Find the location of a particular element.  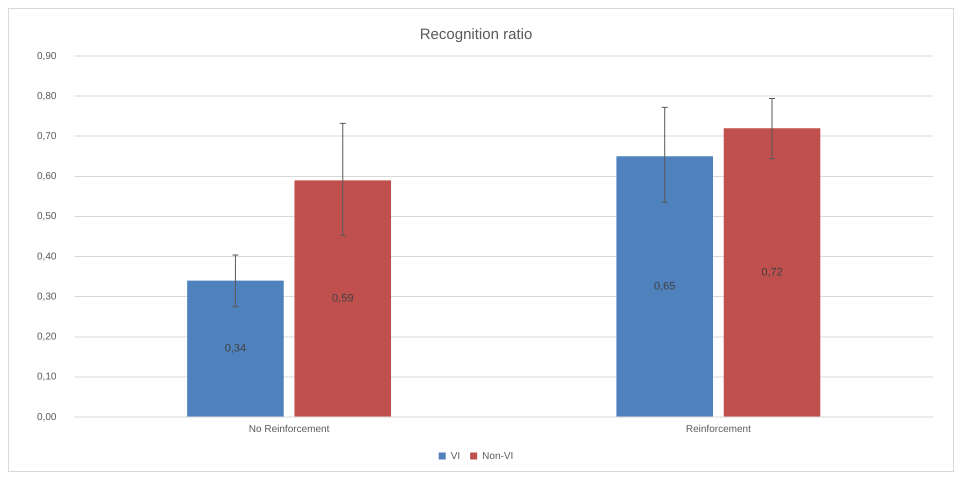

y-tick-label: 0,50 is located at coordinates (46, 216).